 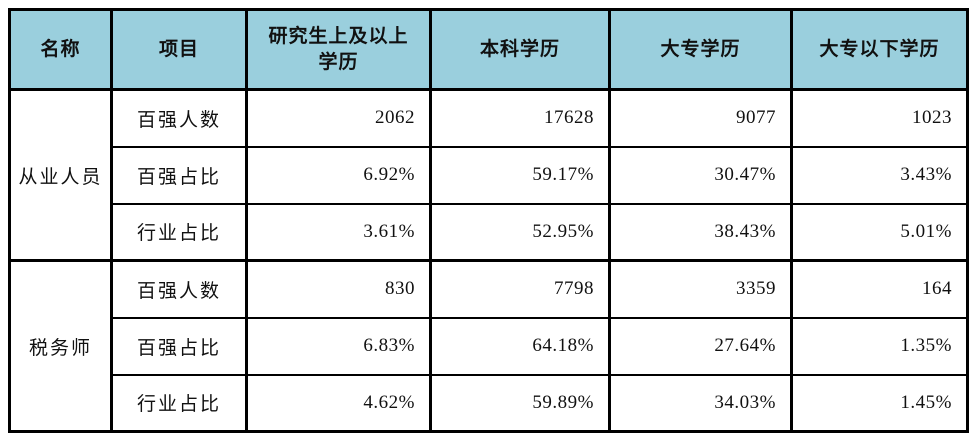 What do you see at coordinates (879, 289) in the screenshot?
I see `cell-value: 164` at bounding box center [879, 289].